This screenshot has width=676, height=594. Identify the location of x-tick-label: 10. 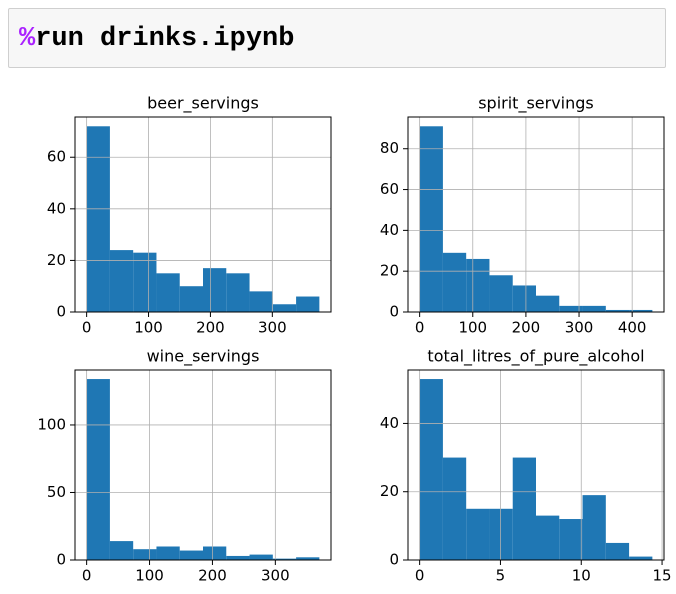
(581, 576).